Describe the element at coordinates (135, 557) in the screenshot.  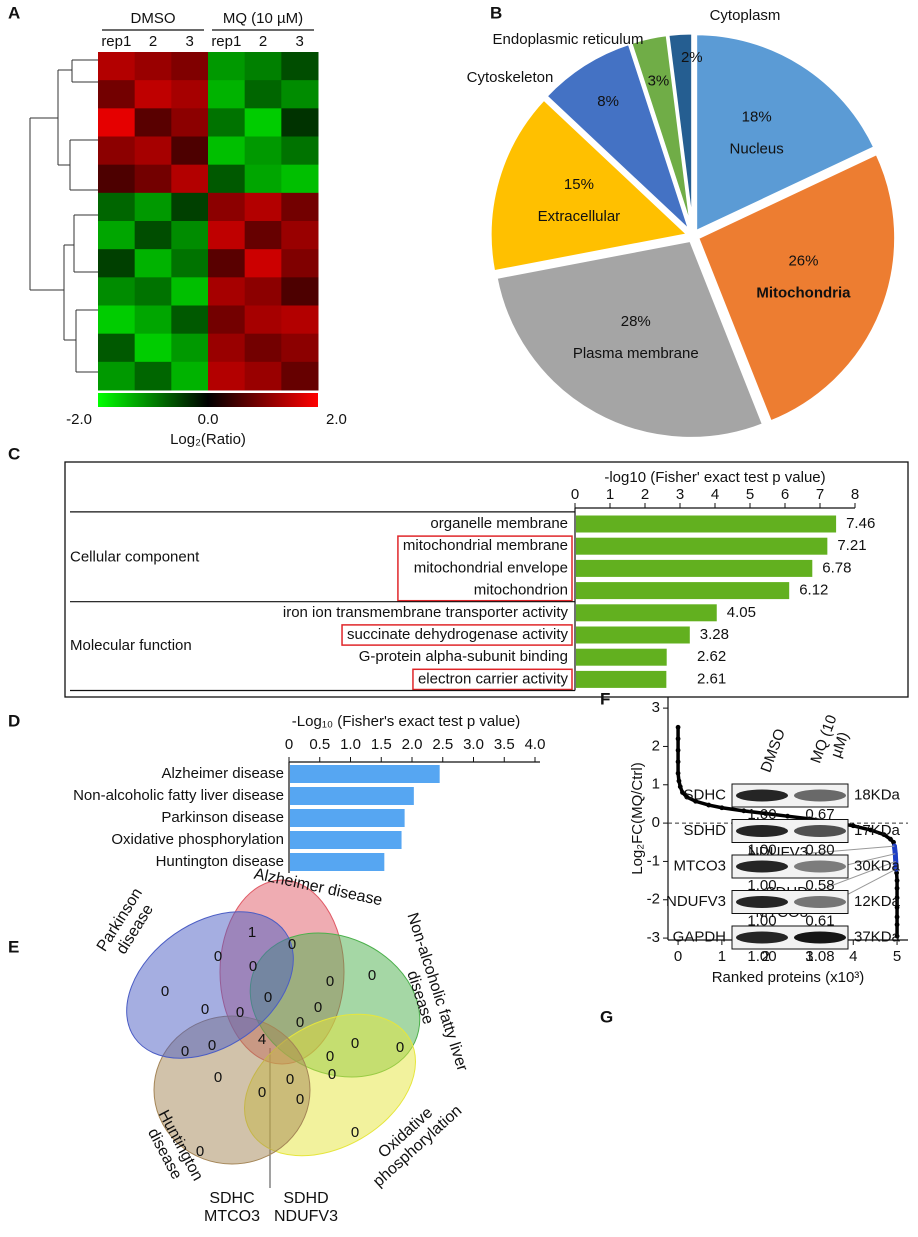
I see `group-label-text: Cellular component` at that location.